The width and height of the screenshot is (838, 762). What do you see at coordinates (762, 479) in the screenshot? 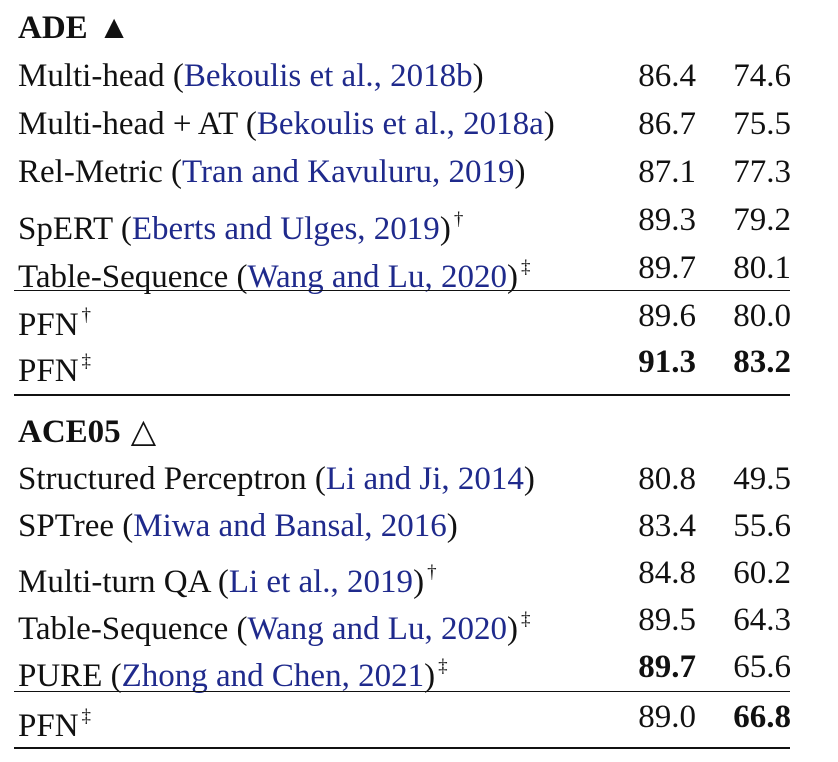
I see `score-cell: 49.5` at bounding box center [762, 479].